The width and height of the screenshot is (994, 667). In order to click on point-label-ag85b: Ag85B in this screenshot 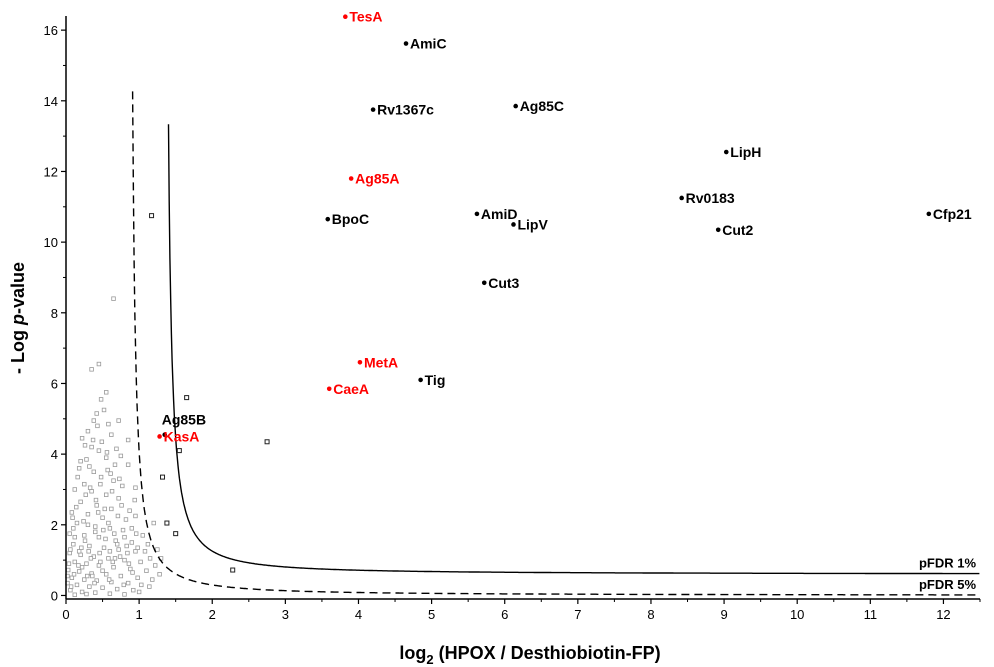, I will do `click(184, 420)`.